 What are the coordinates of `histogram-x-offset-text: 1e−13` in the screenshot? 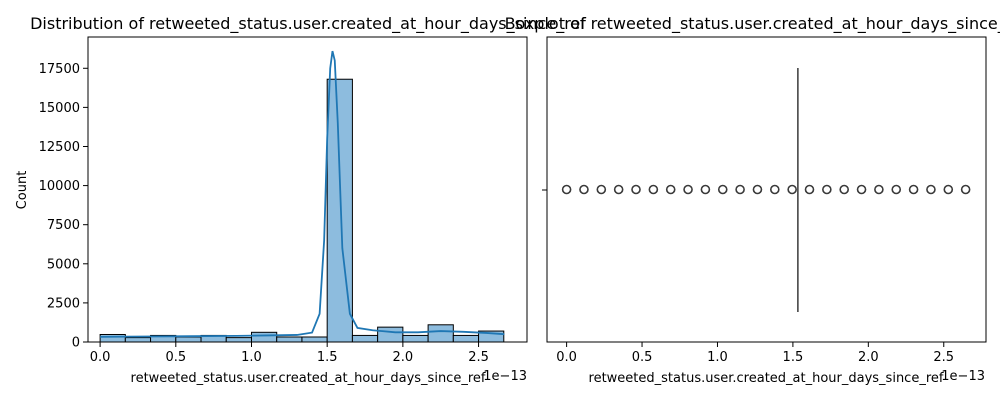 It's located at (505, 376).